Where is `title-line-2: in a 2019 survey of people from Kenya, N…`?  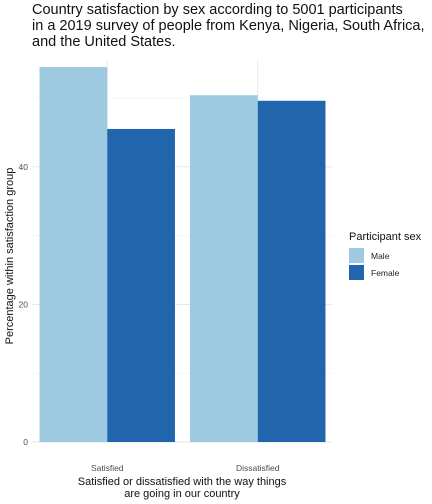
title-line-2: in a 2019 survey of people from Kenya, N… is located at coordinates (228, 26).